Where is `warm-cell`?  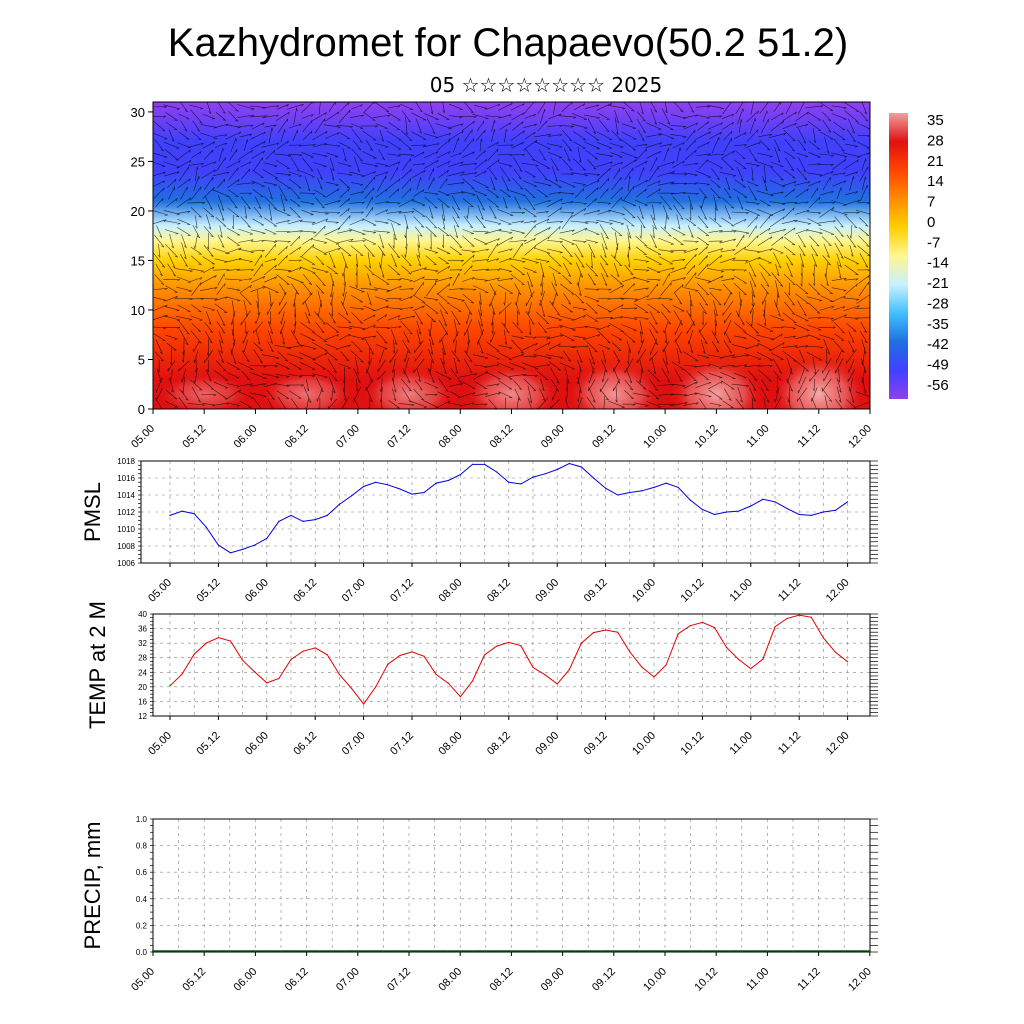 warm-cell is located at coordinates (716, 384).